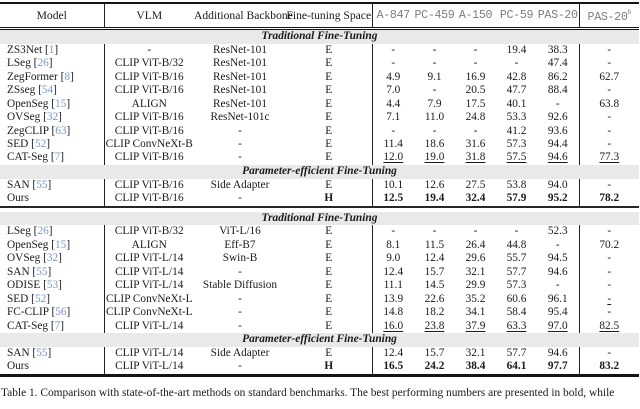 The width and height of the screenshot is (640, 409). Describe the element at coordinates (393, 285) in the screenshot. I see `value-cell: 11.1` at that location.